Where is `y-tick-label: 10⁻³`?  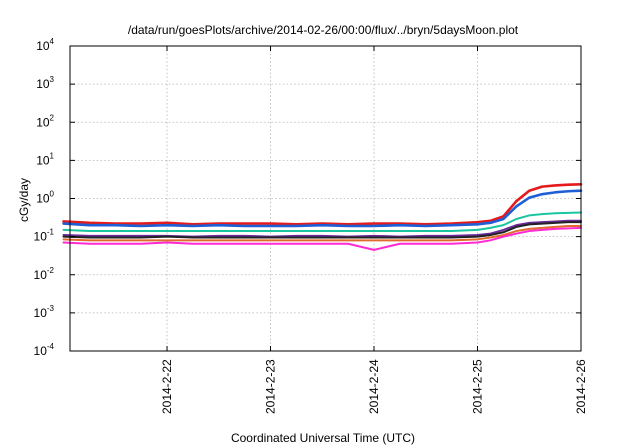
y-tick-label: 10⁻³ is located at coordinates (44, 312).